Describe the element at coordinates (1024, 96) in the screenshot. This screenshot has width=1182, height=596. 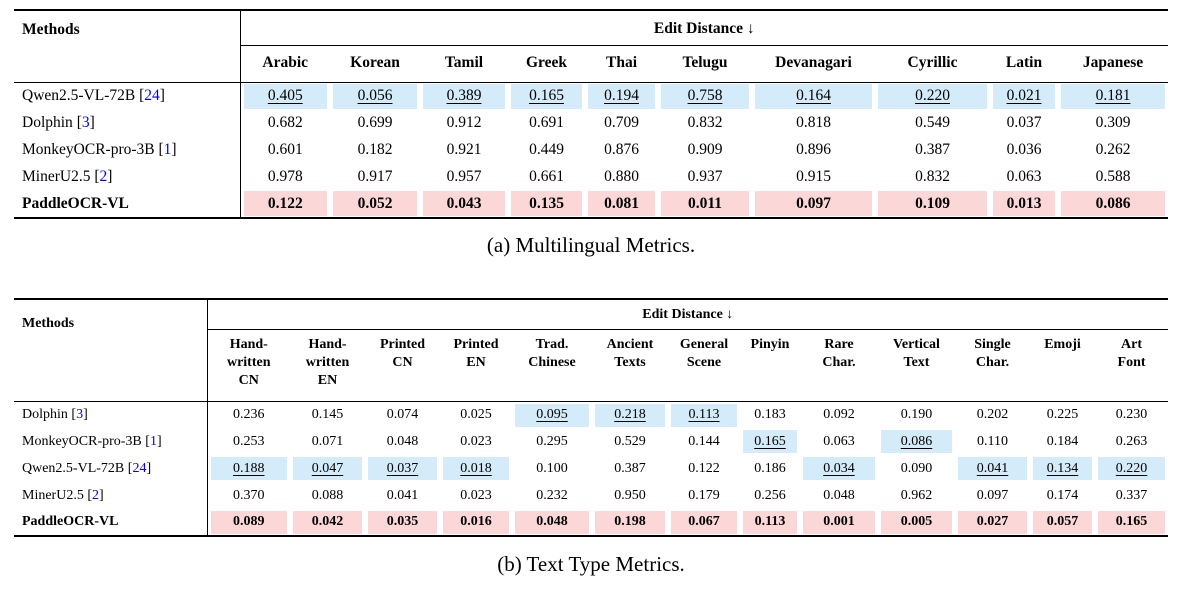
I see `value-cell: 0.021` at that location.